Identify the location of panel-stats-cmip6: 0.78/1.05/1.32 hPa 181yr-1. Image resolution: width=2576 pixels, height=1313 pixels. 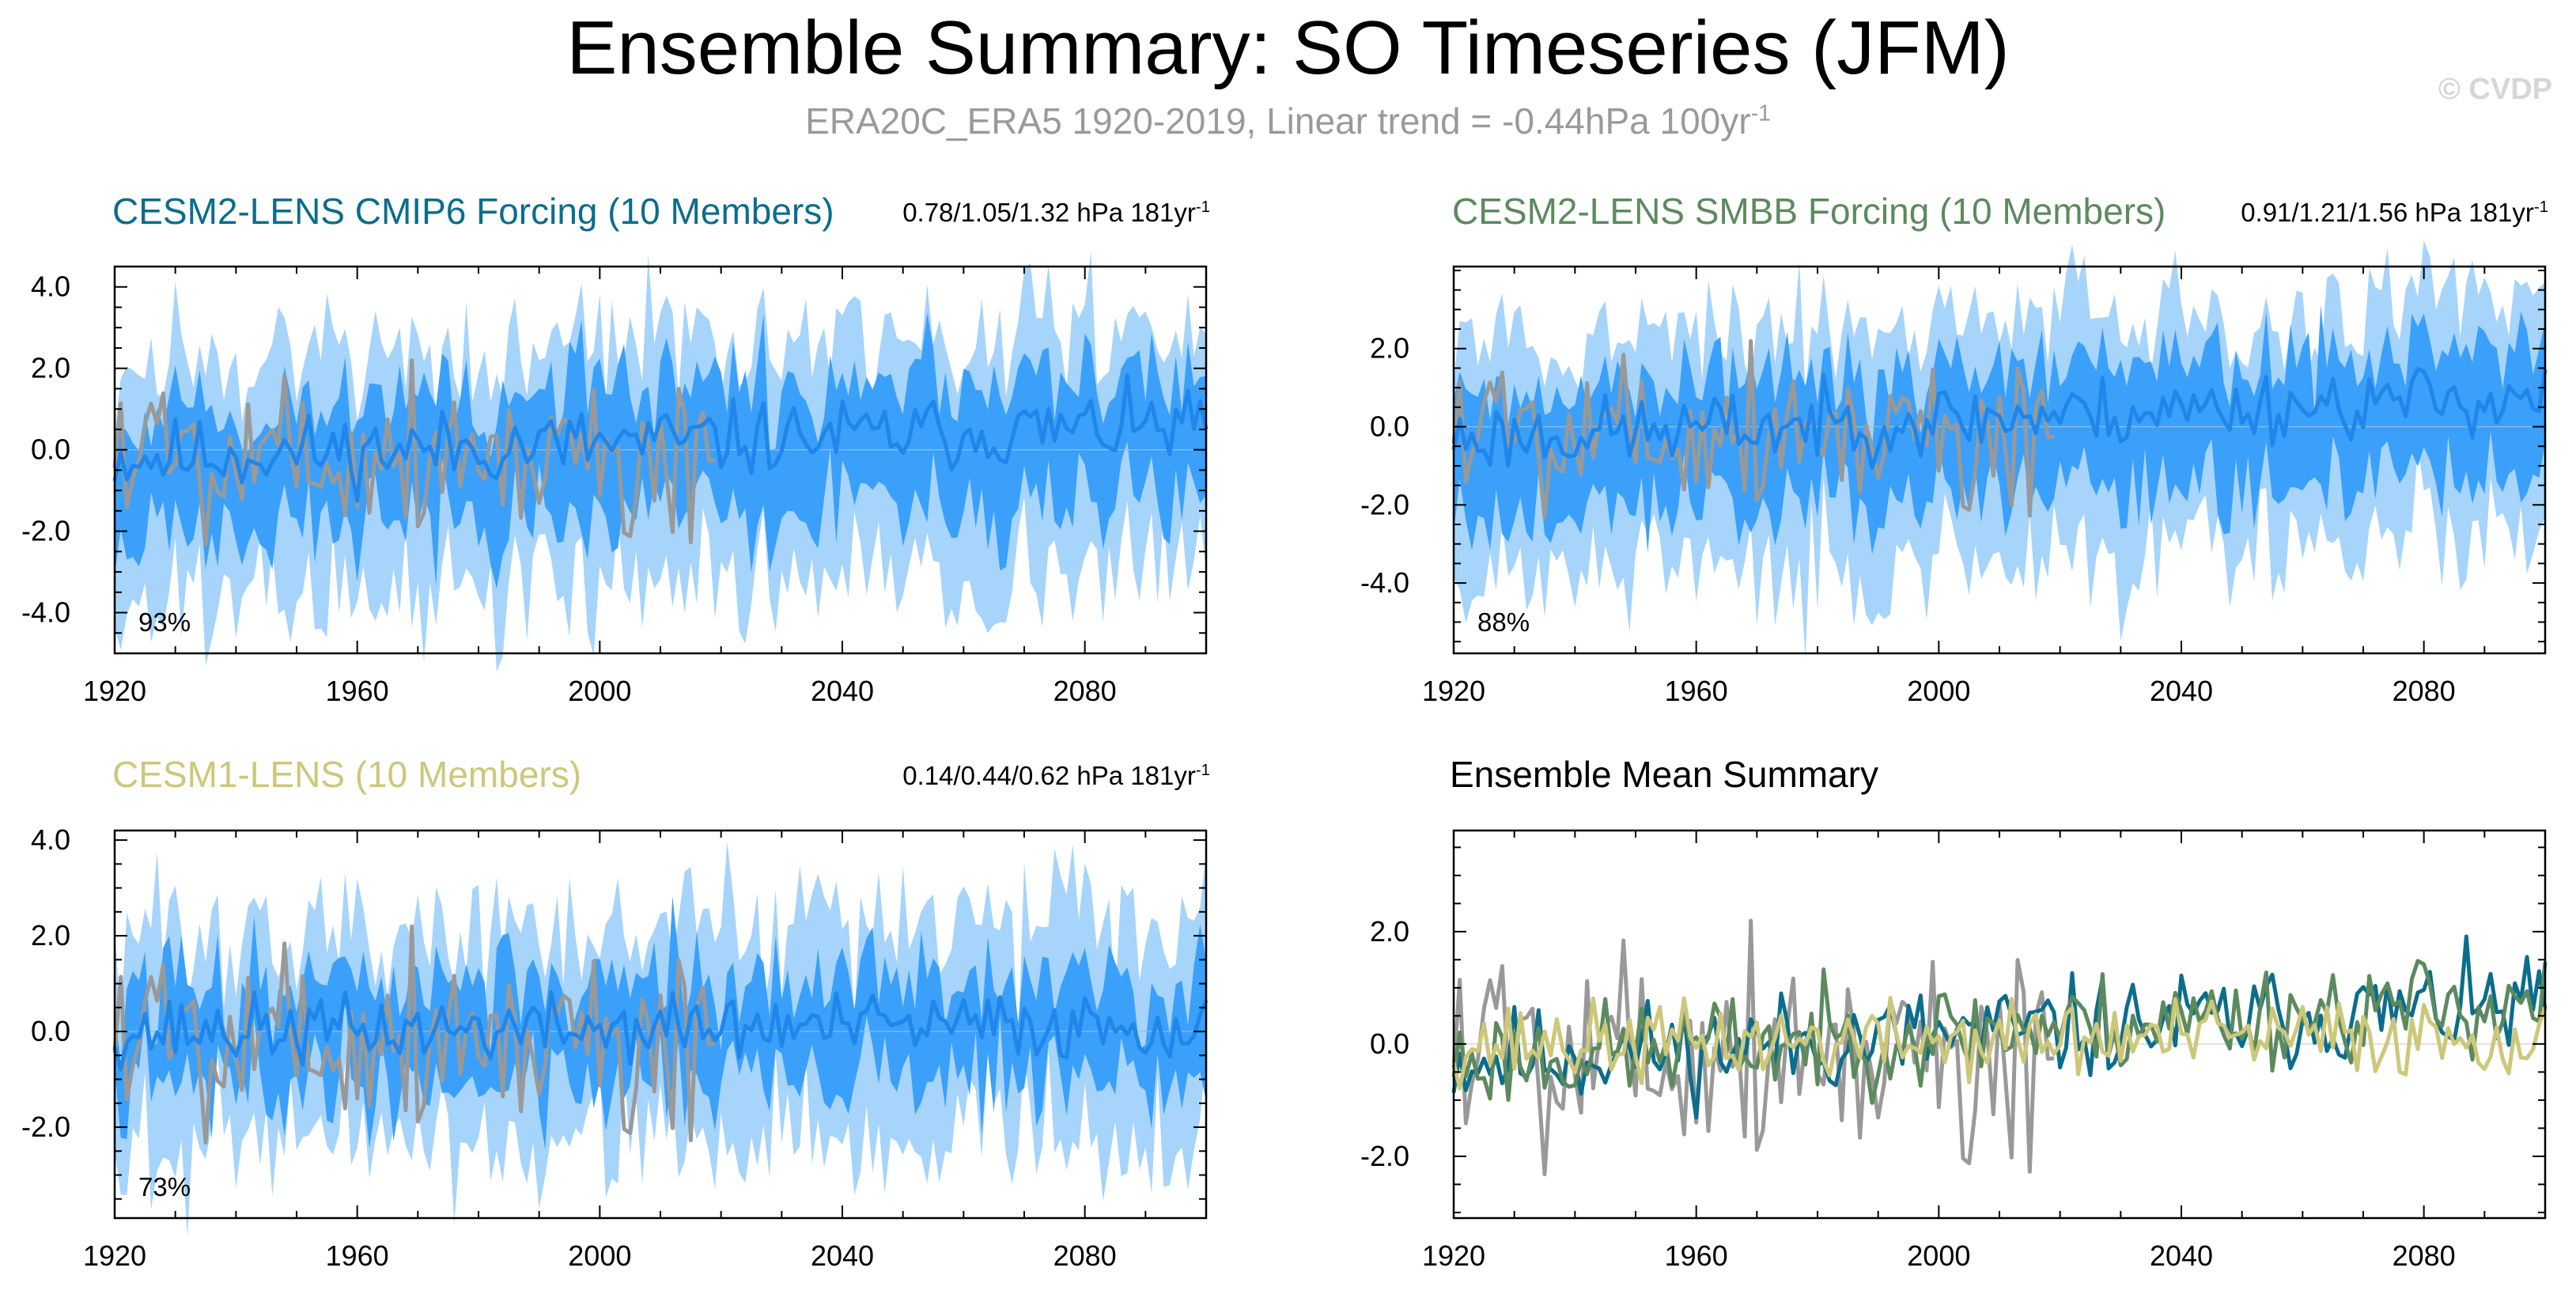
(1056, 213).